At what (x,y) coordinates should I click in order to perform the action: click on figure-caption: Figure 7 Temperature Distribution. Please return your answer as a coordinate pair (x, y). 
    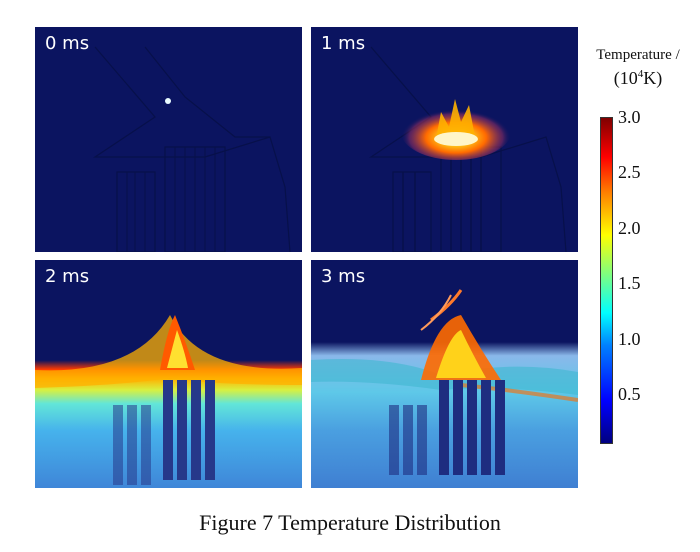
    Looking at the image, I should click on (350, 522).